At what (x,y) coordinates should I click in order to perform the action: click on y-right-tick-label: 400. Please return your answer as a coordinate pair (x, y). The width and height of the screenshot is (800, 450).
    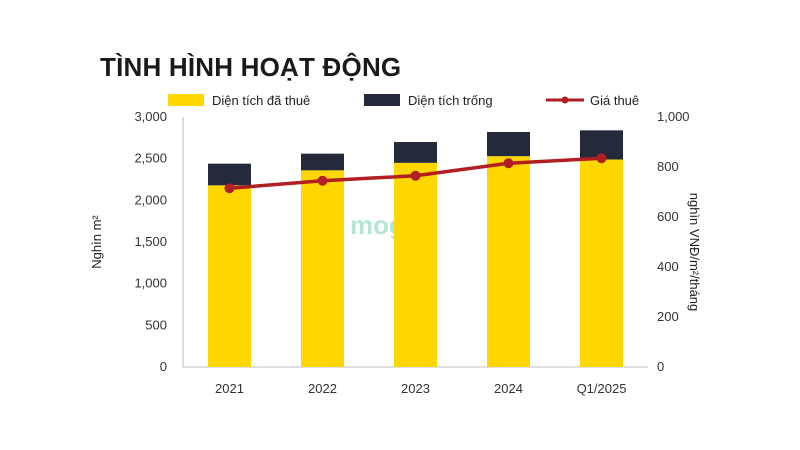
    Looking at the image, I should click on (668, 266).